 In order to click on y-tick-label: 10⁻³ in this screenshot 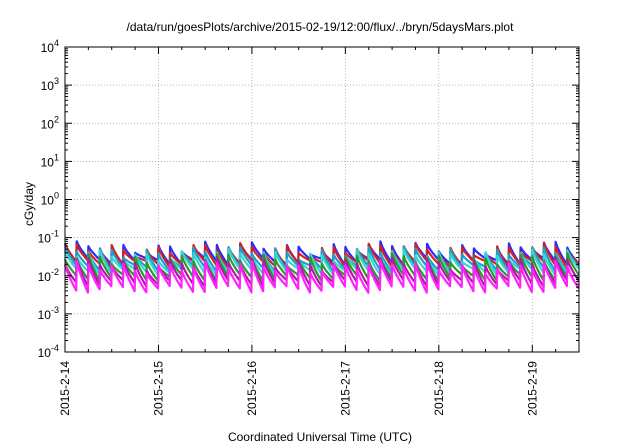, I will do `click(48, 313)`.